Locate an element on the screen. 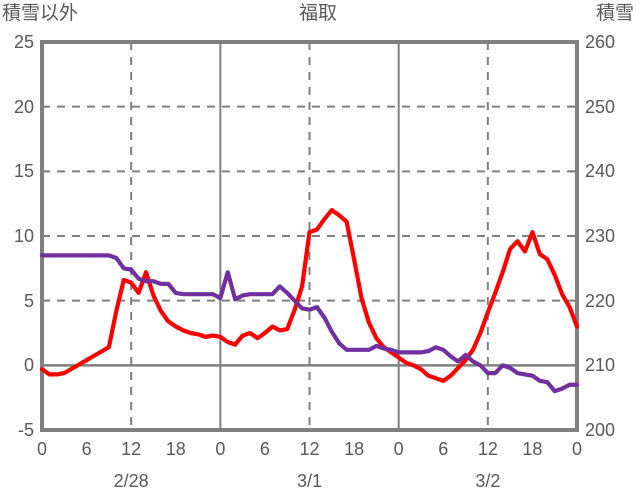  y-axis-right-tick-label: 210 is located at coordinates (600, 365).